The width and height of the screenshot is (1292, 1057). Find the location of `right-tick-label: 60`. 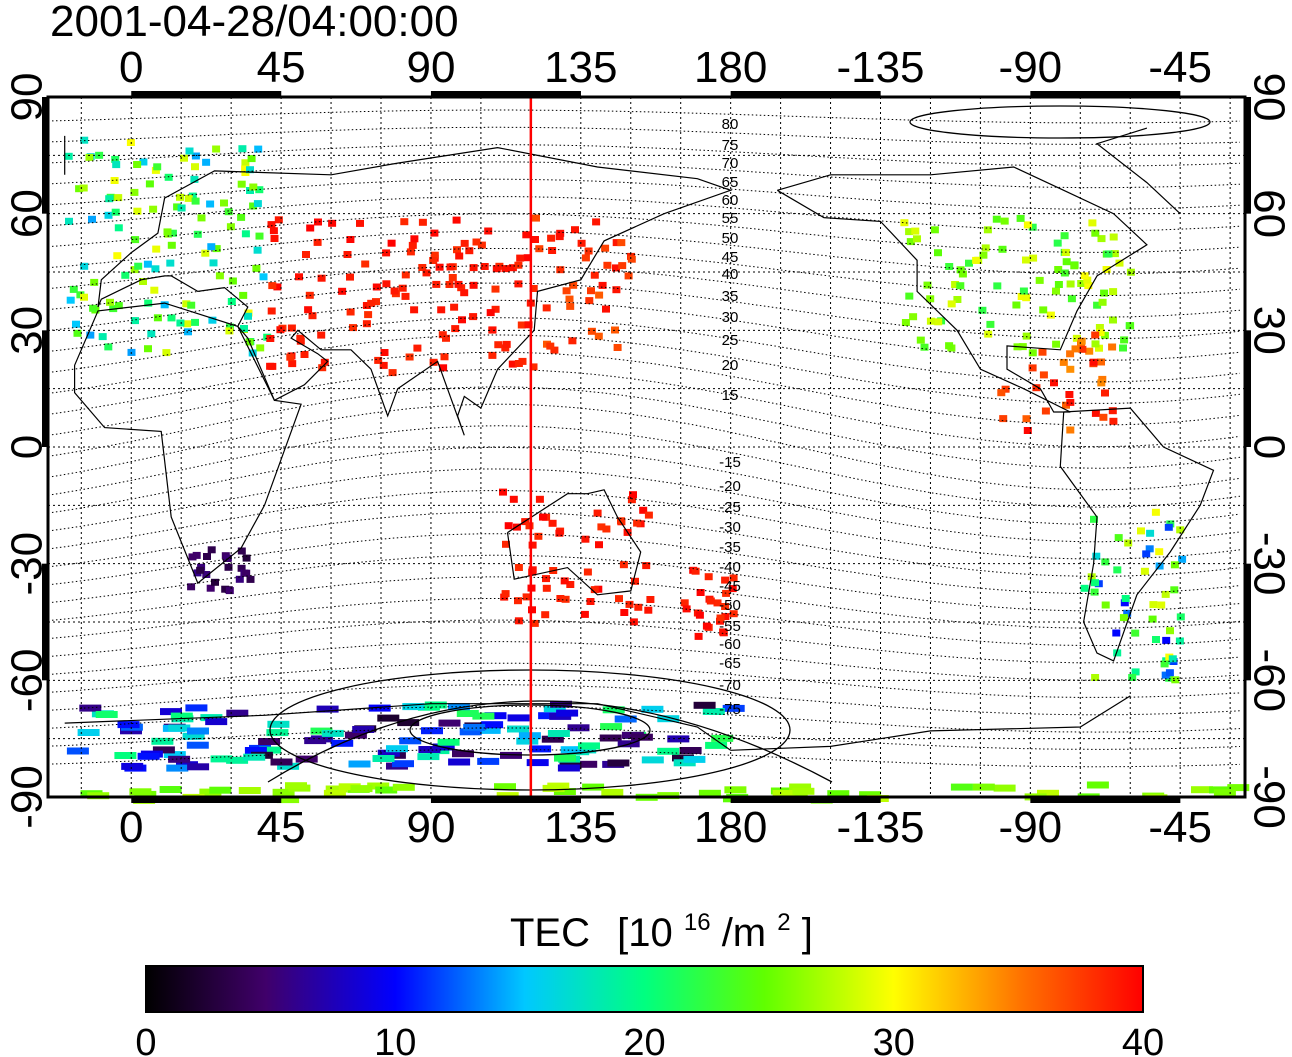

right-tick-label: 60 is located at coordinates (1268, 213).